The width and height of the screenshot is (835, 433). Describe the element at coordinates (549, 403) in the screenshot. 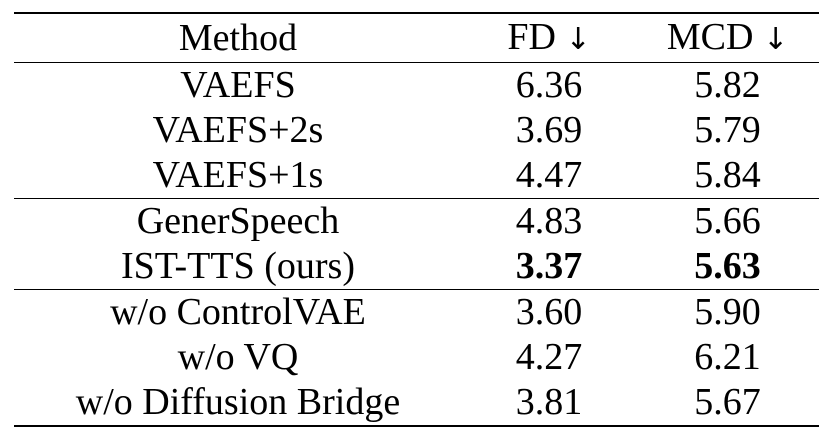

I see `cell-fd: 3.81` at that location.